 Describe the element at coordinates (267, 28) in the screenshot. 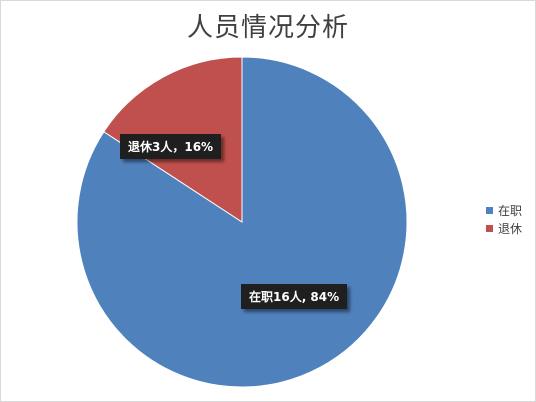

I see `chart-title: 人员情况分析` at that location.